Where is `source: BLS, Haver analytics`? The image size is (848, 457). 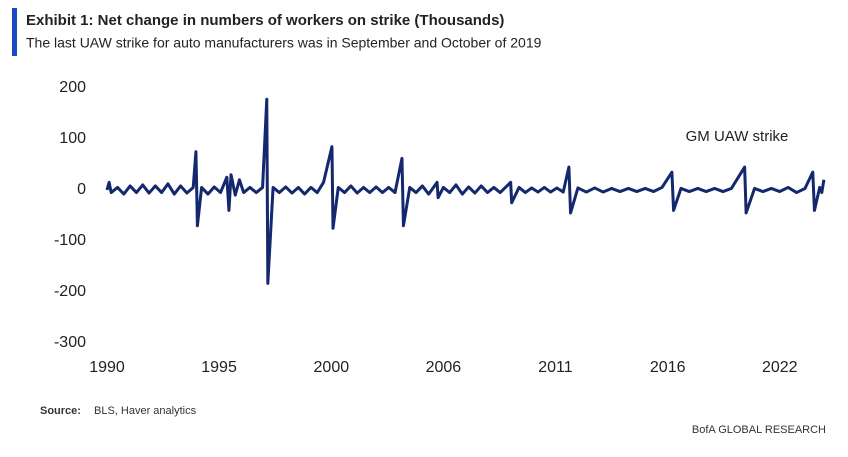 source: BLS, Haver analytics is located at coordinates (145, 411).